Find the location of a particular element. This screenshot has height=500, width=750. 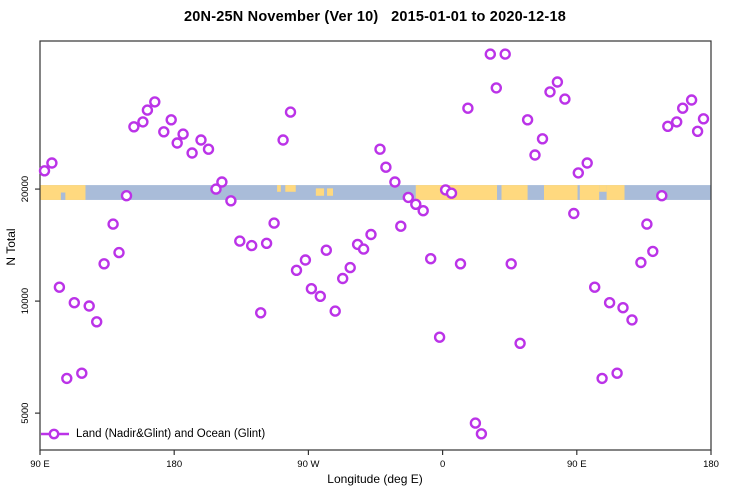

x-tick-label: 180 is located at coordinates (711, 464).